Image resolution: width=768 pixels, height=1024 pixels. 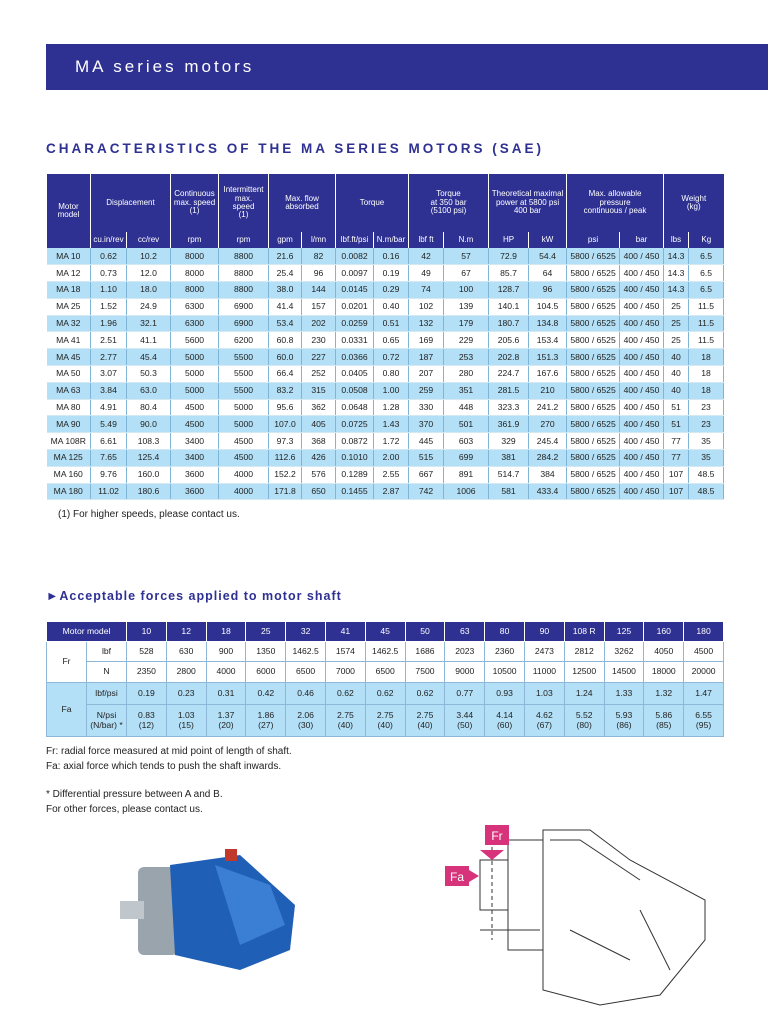 I want to click on cell: 1.72, so click(x=391, y=441).